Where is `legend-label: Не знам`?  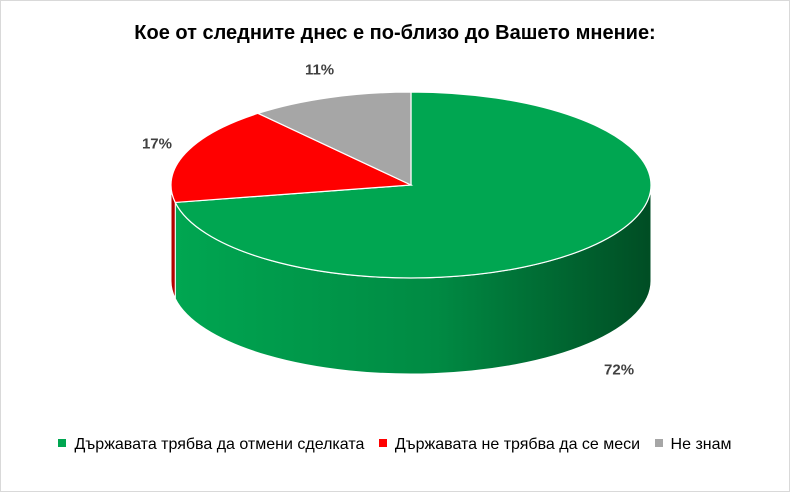
legend-label: Не знам is located at coordinates (701, 444).